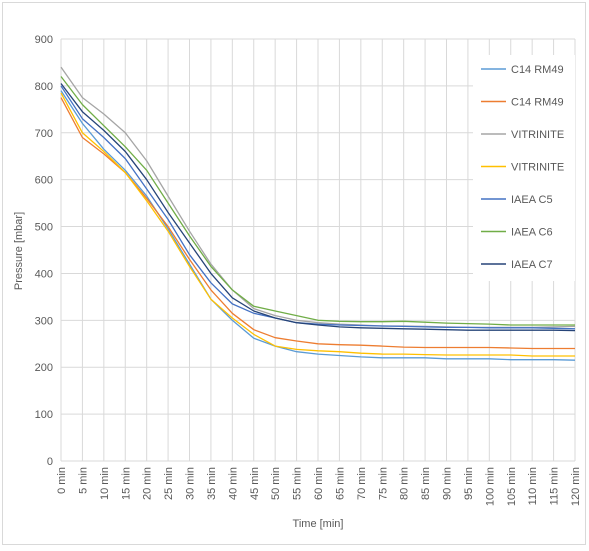 Image resolution: width=589 pixels, height=551 pixels. What do you see at coordinates (44, 368) in the screenshot?
I see `y-tick-label: 200` at bounding box center [44, 368].